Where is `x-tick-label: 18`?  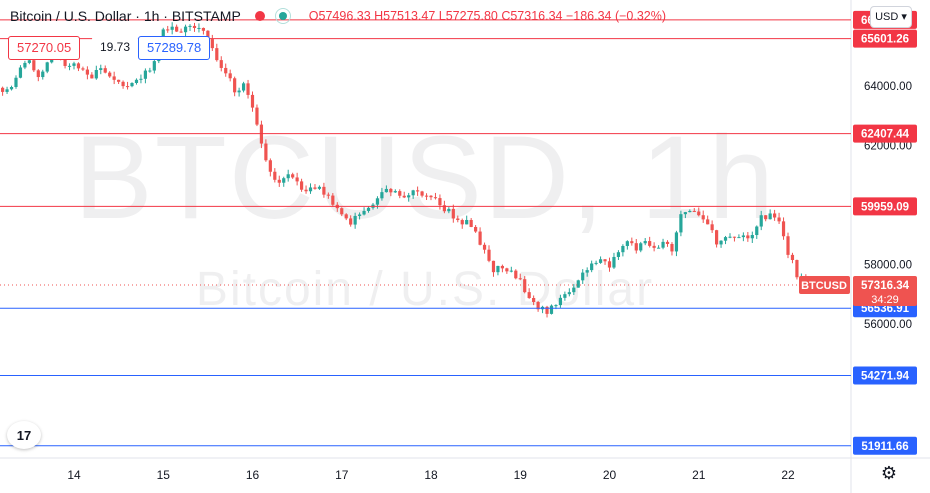
x-tick-label: 18 is located at coordinates (431, 475).